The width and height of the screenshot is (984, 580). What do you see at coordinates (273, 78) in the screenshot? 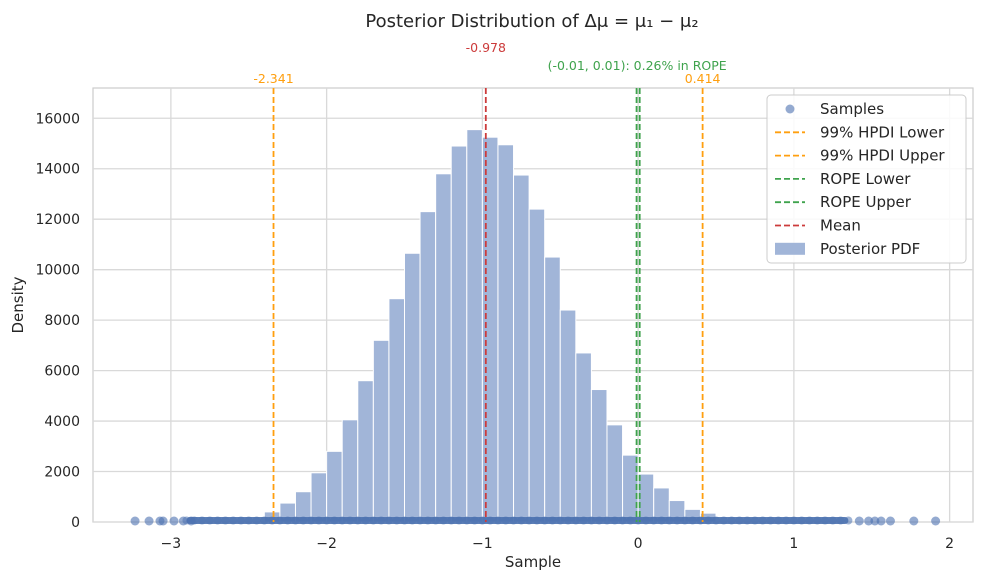
I see `hpdi-lower-value-label: -2.341` at bounding box center [273, 78].